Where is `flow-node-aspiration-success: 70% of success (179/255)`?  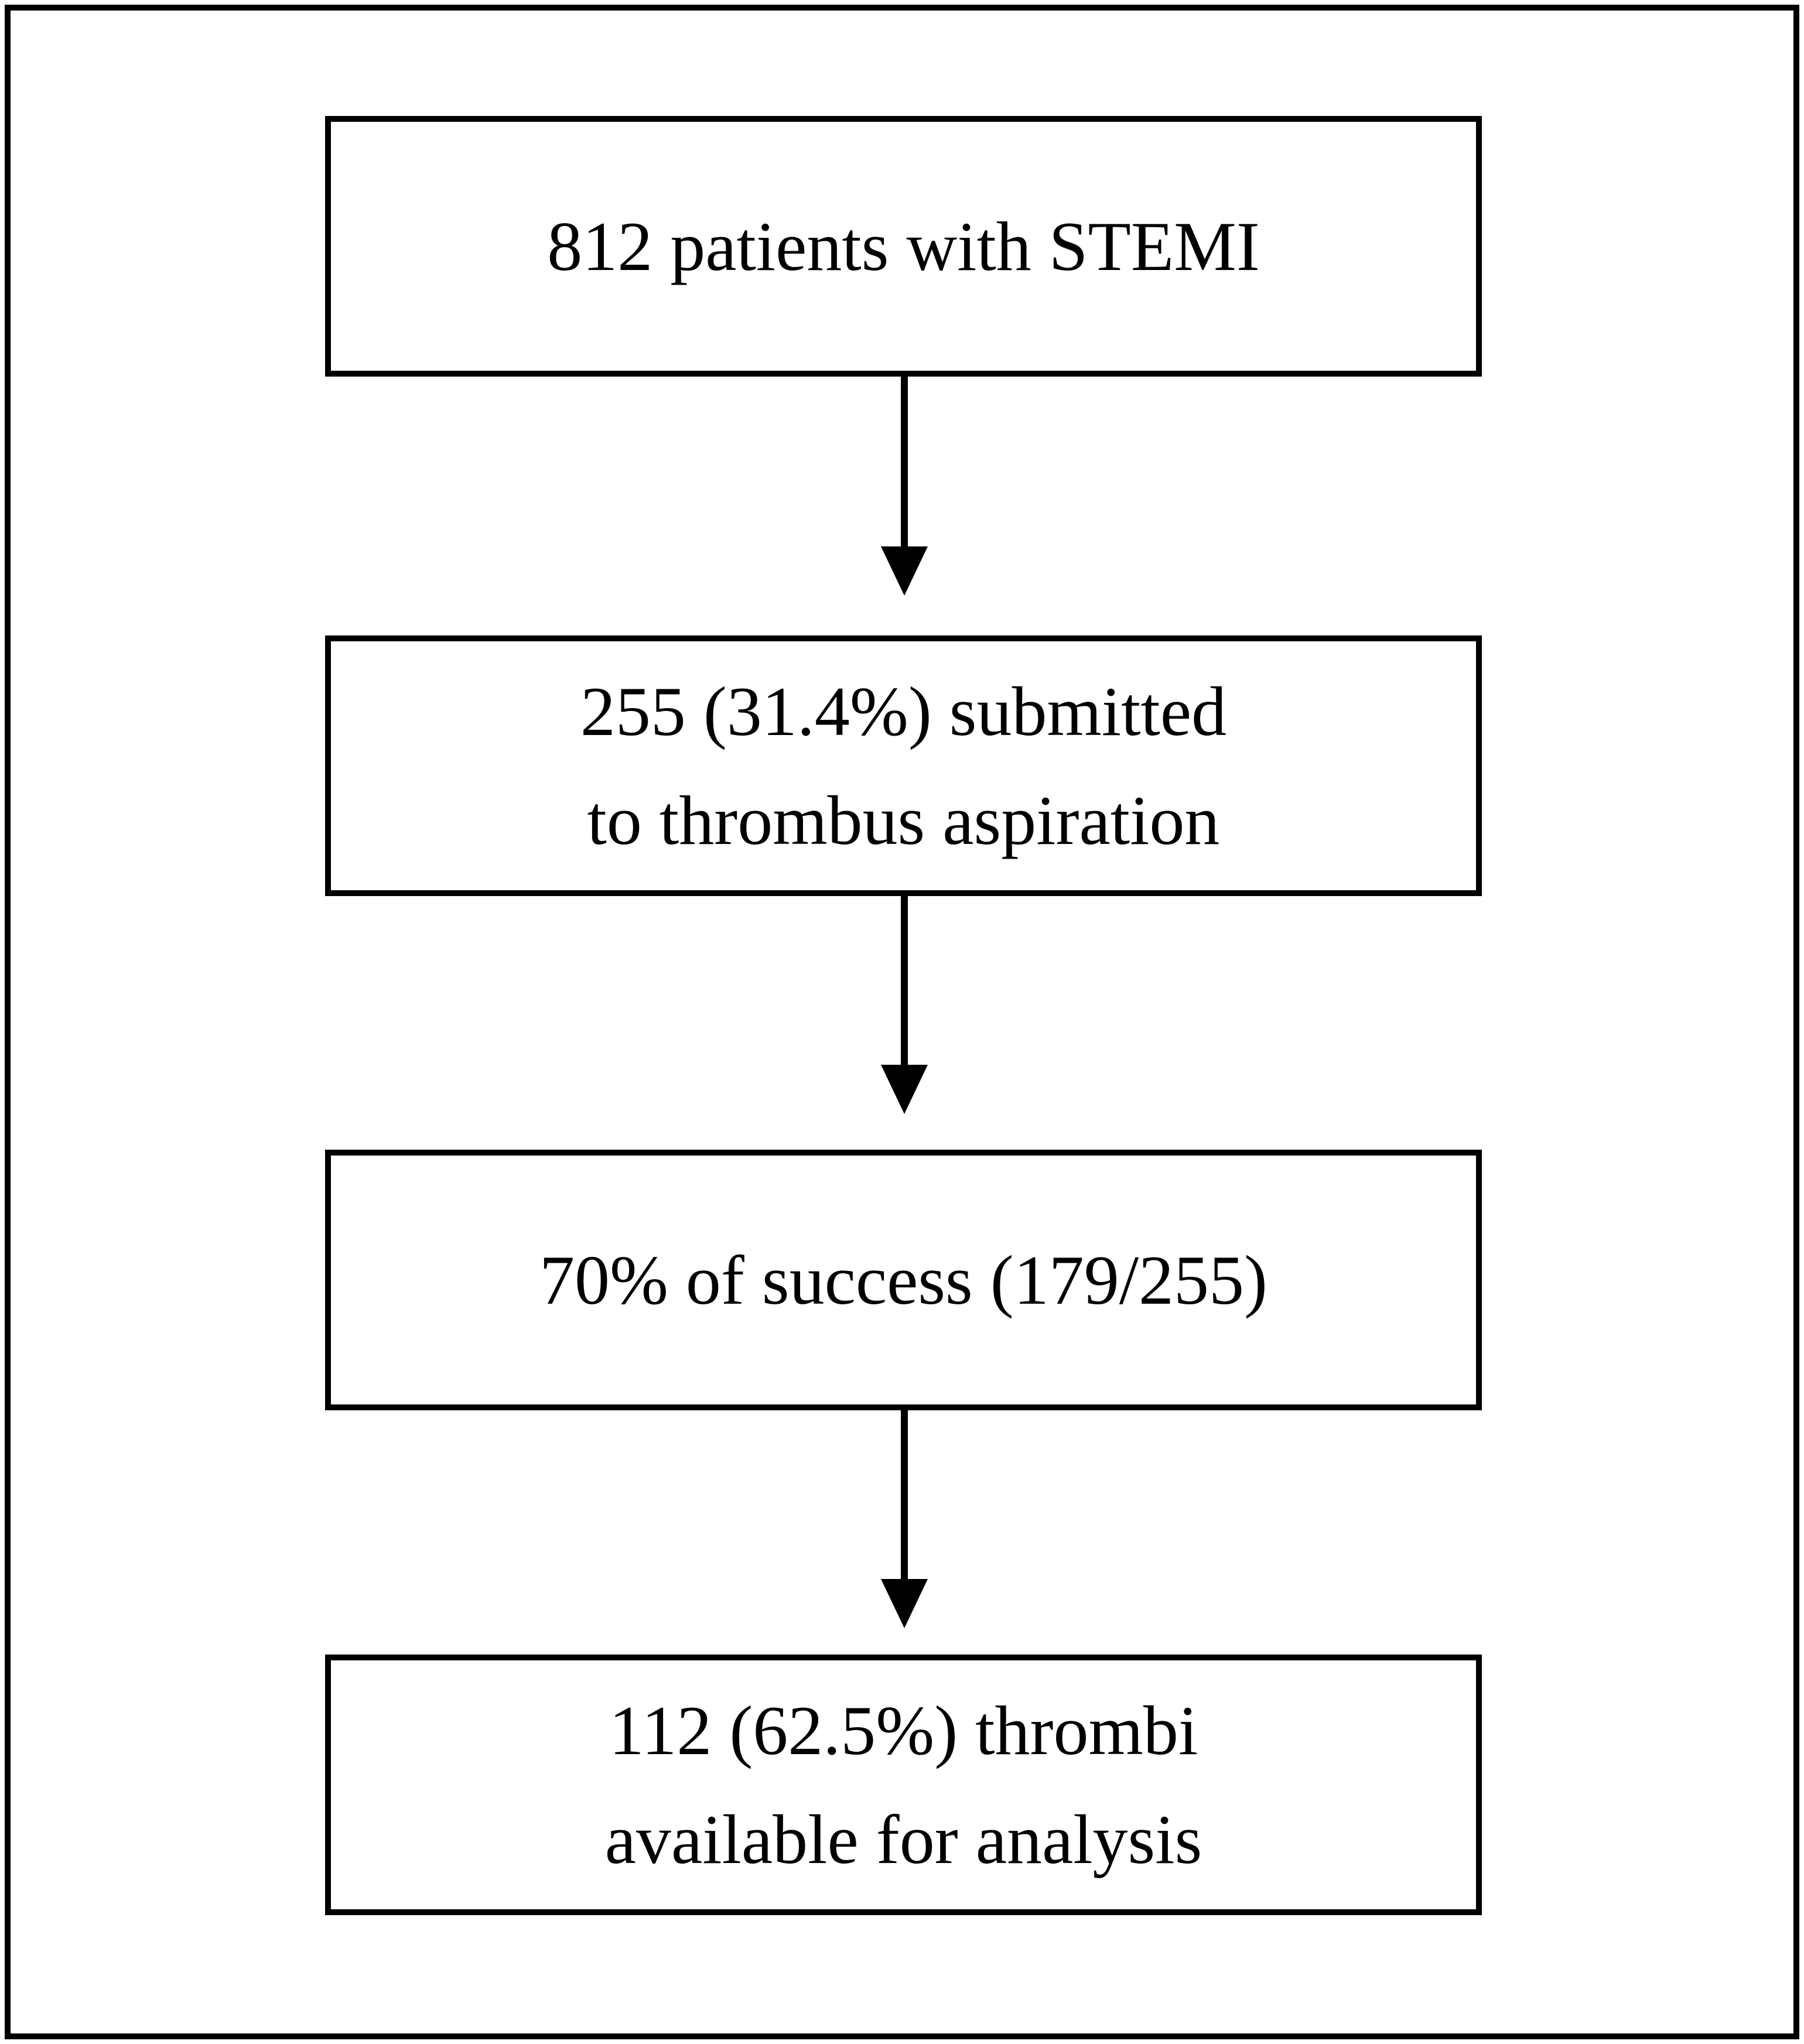
flow-node-aspiration-success: 70% of success (179/255) is located at coordinates (903, 1280).